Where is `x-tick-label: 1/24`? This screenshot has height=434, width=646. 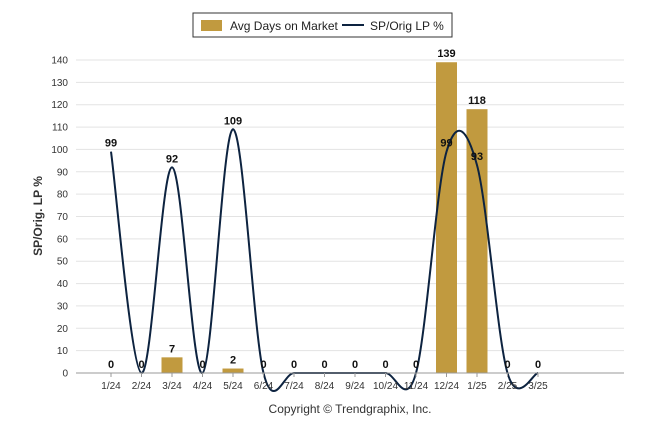 x-tick-label: 1/24 is located at coordinates (111, 386).